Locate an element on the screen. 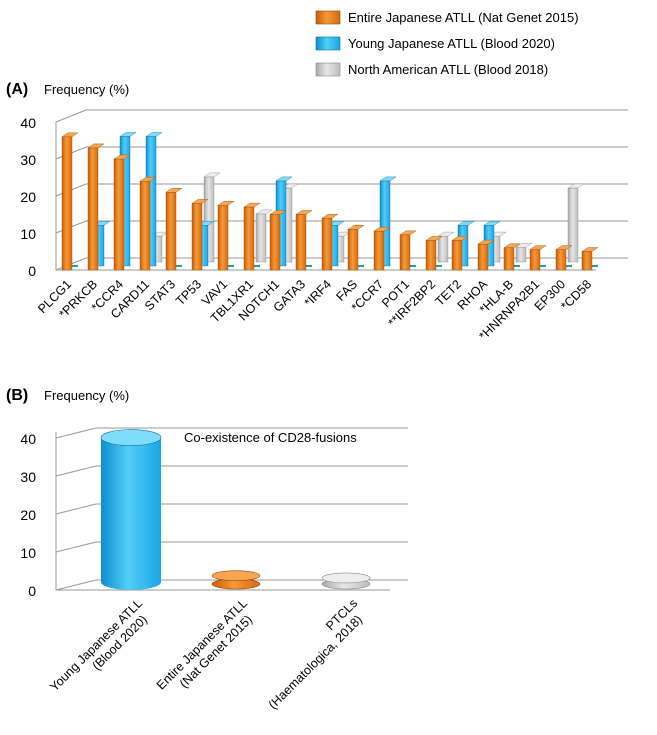 The width and height of the screenshot is (657, 735). panel-a-bar-young is located at coordinates (388, 221).